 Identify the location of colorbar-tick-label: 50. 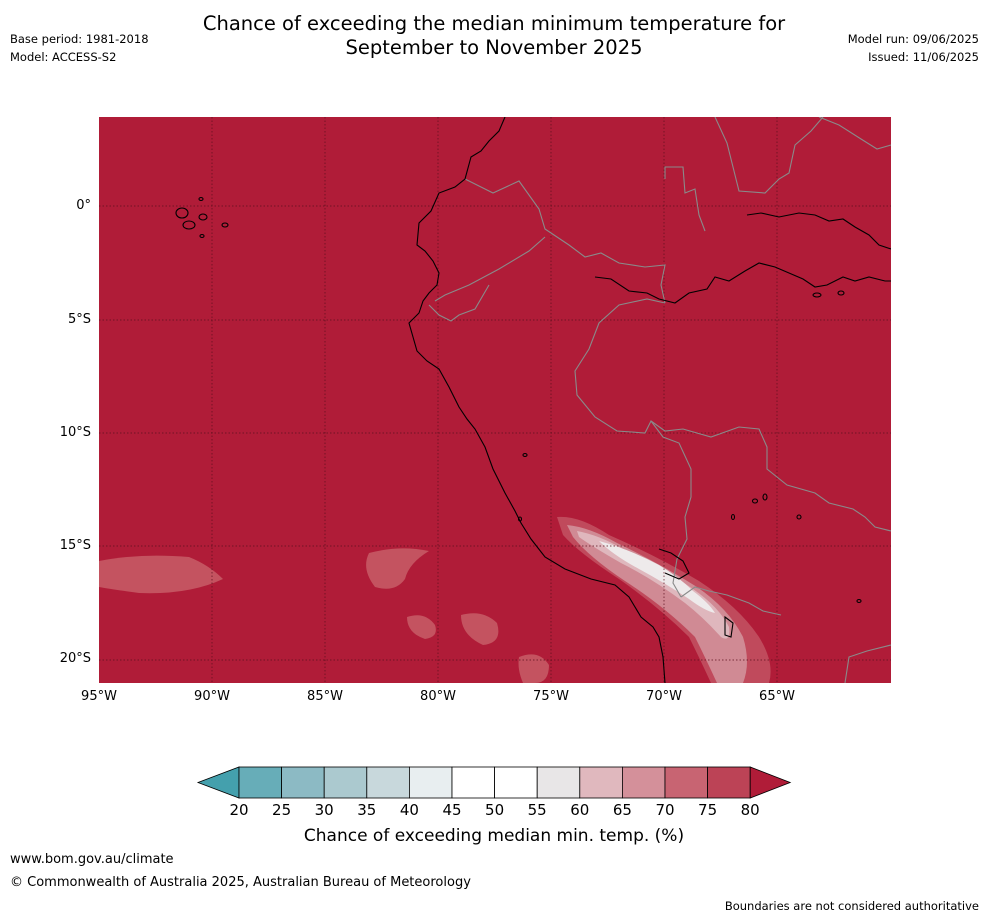
(495, 810).